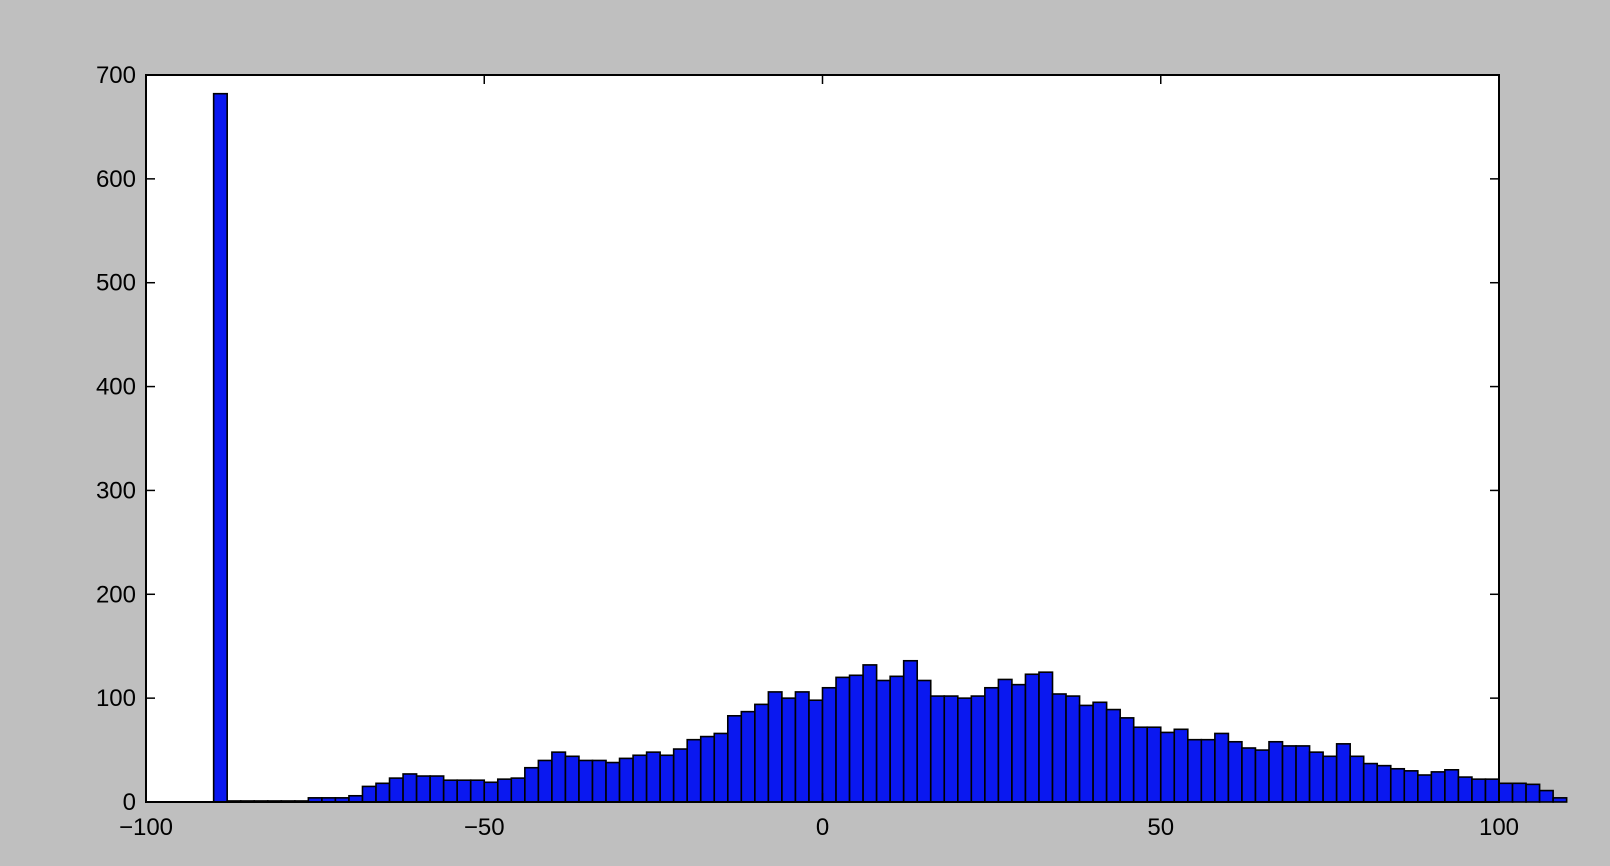 Image resolution: width=1610 pixels, height=866 pixels. I want to click on x-tick-label: 0, so click(822, 827).